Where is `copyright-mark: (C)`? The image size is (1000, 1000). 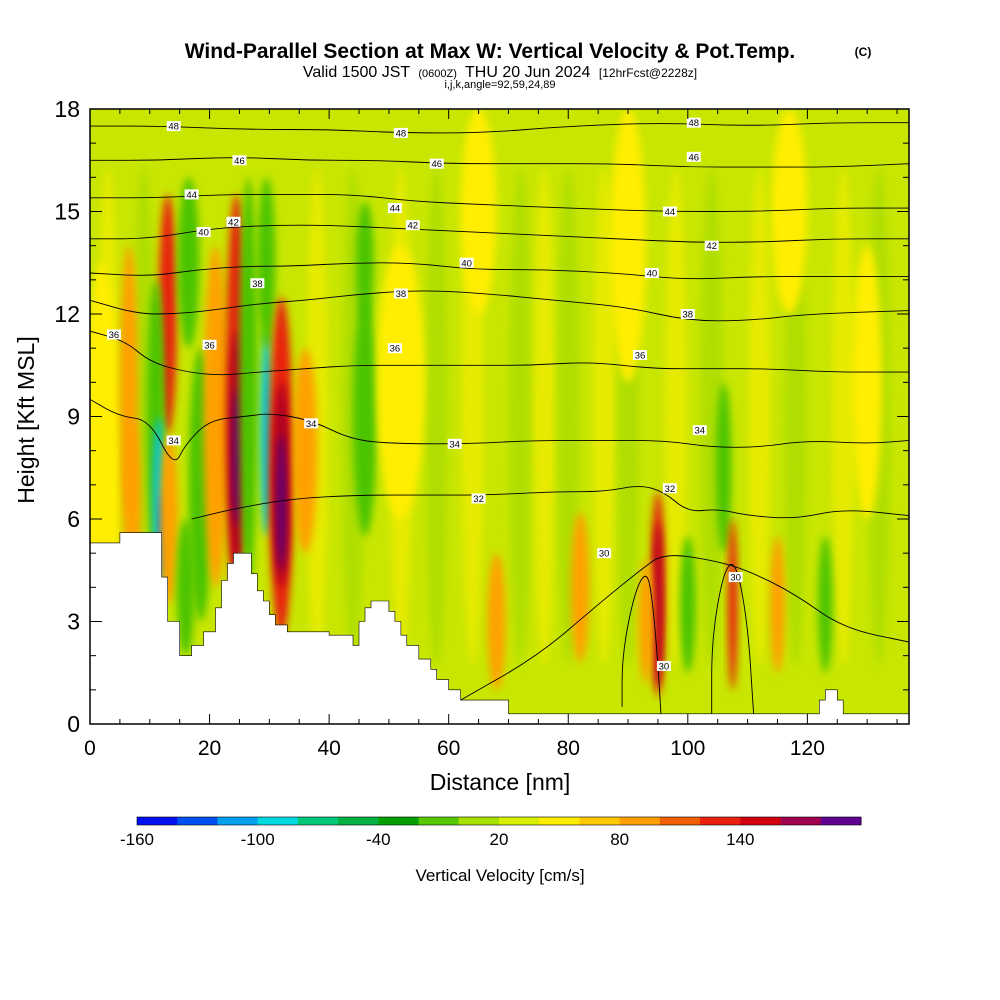
copyright-mark: (C) is located at coordinates (863, 52).